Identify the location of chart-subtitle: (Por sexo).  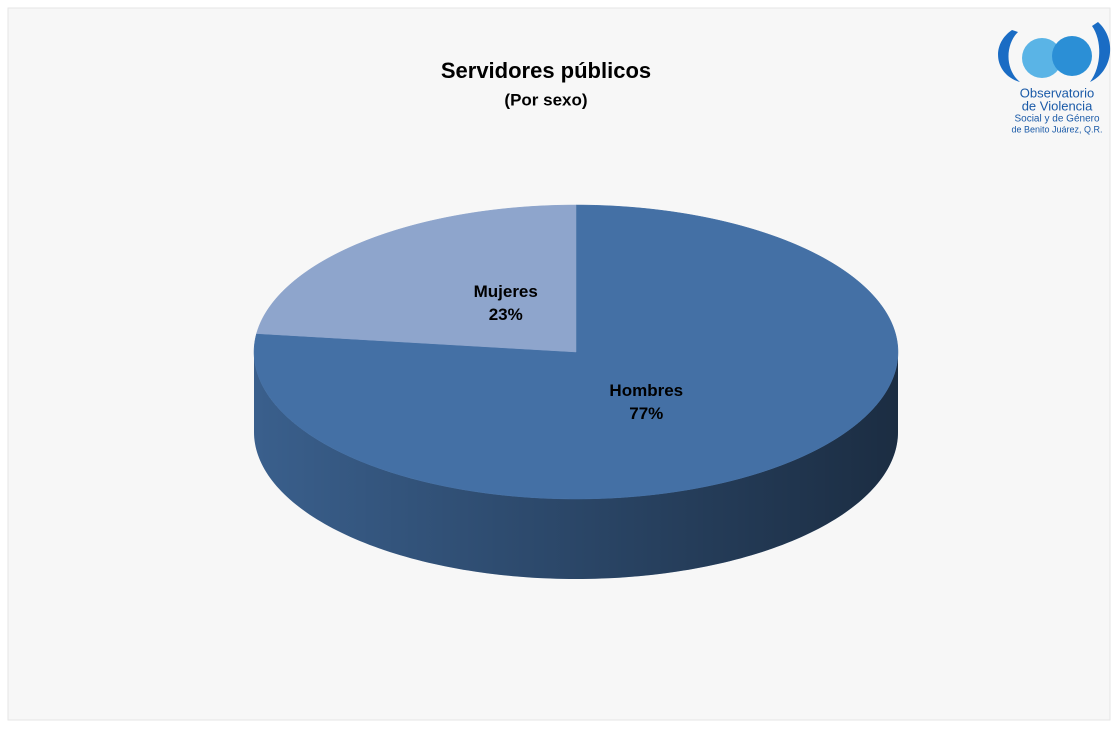
(545, 99).